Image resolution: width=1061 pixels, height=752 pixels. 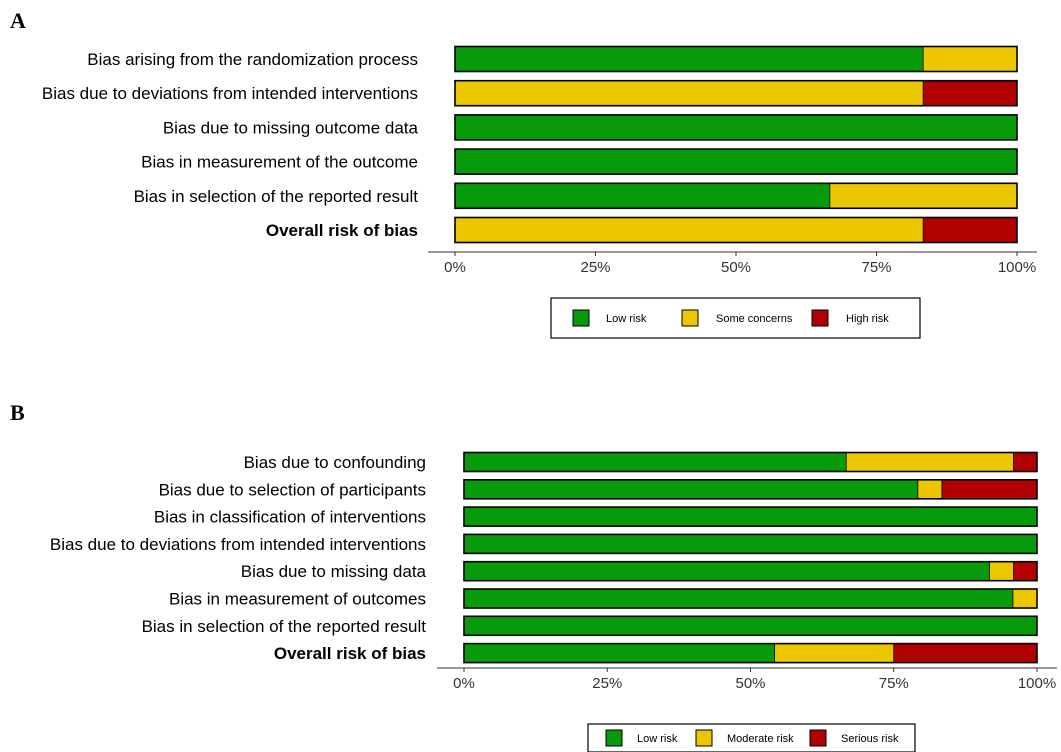 What do you see at coordinates (754, 319) in the screenshot?
I see `legend-label: Some concerns` at bounding box center [754, 319].